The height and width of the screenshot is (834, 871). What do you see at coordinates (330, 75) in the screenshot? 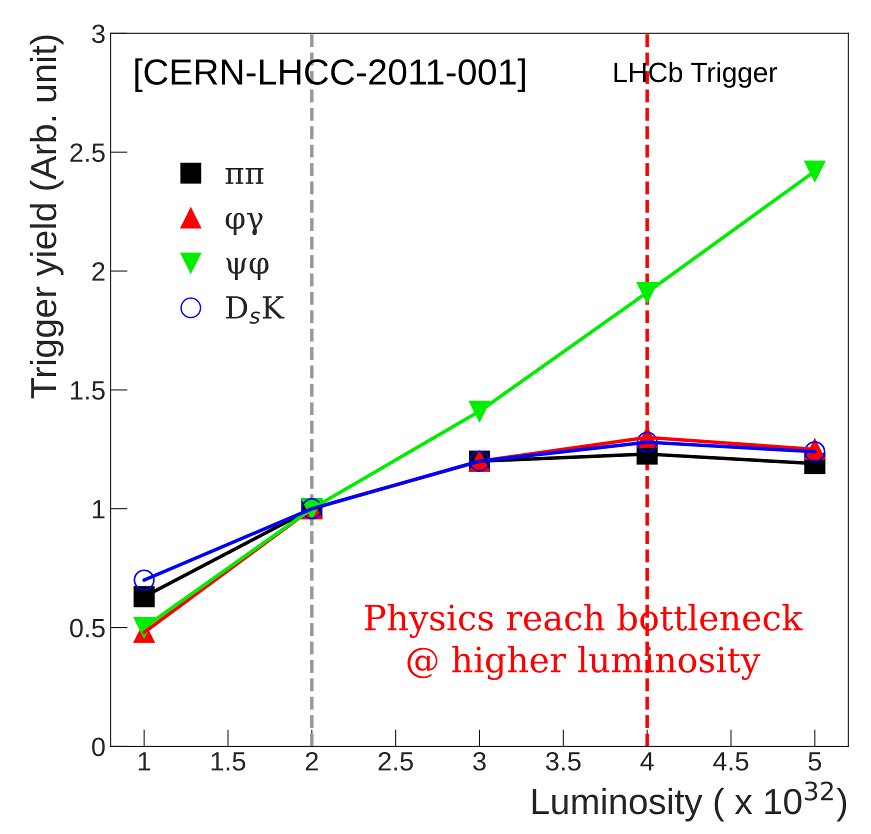
I see `annotation: [CERN-LHCC-2011-001]` at bounding box center [330, 75].